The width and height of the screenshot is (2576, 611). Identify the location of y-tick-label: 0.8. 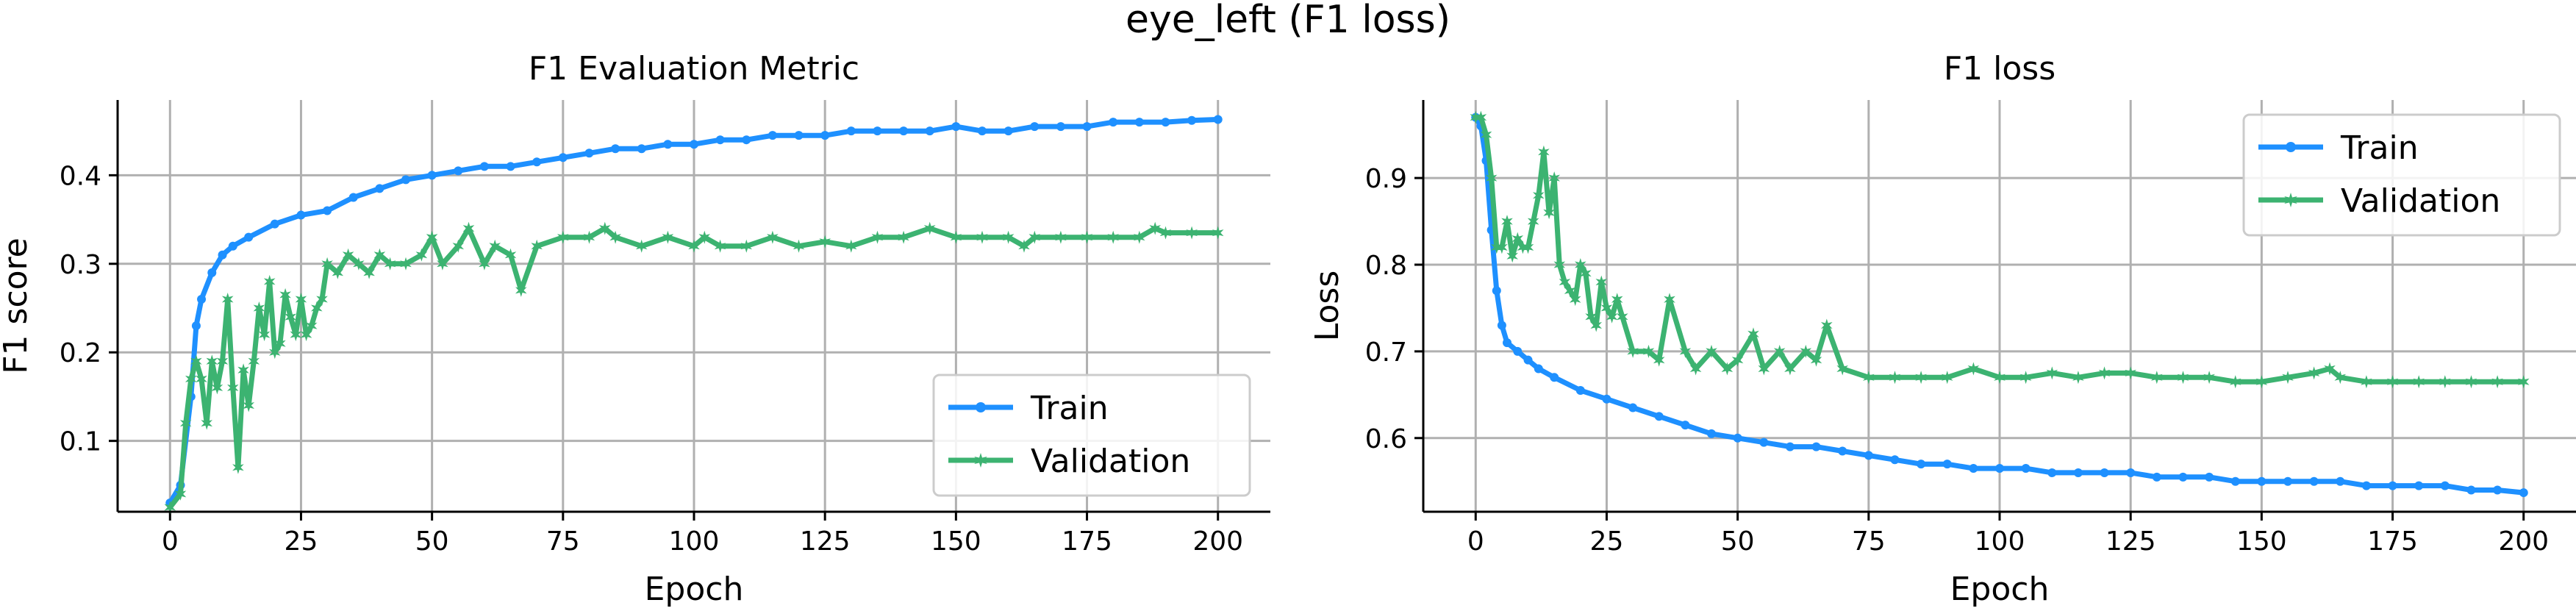
(1386, 266).